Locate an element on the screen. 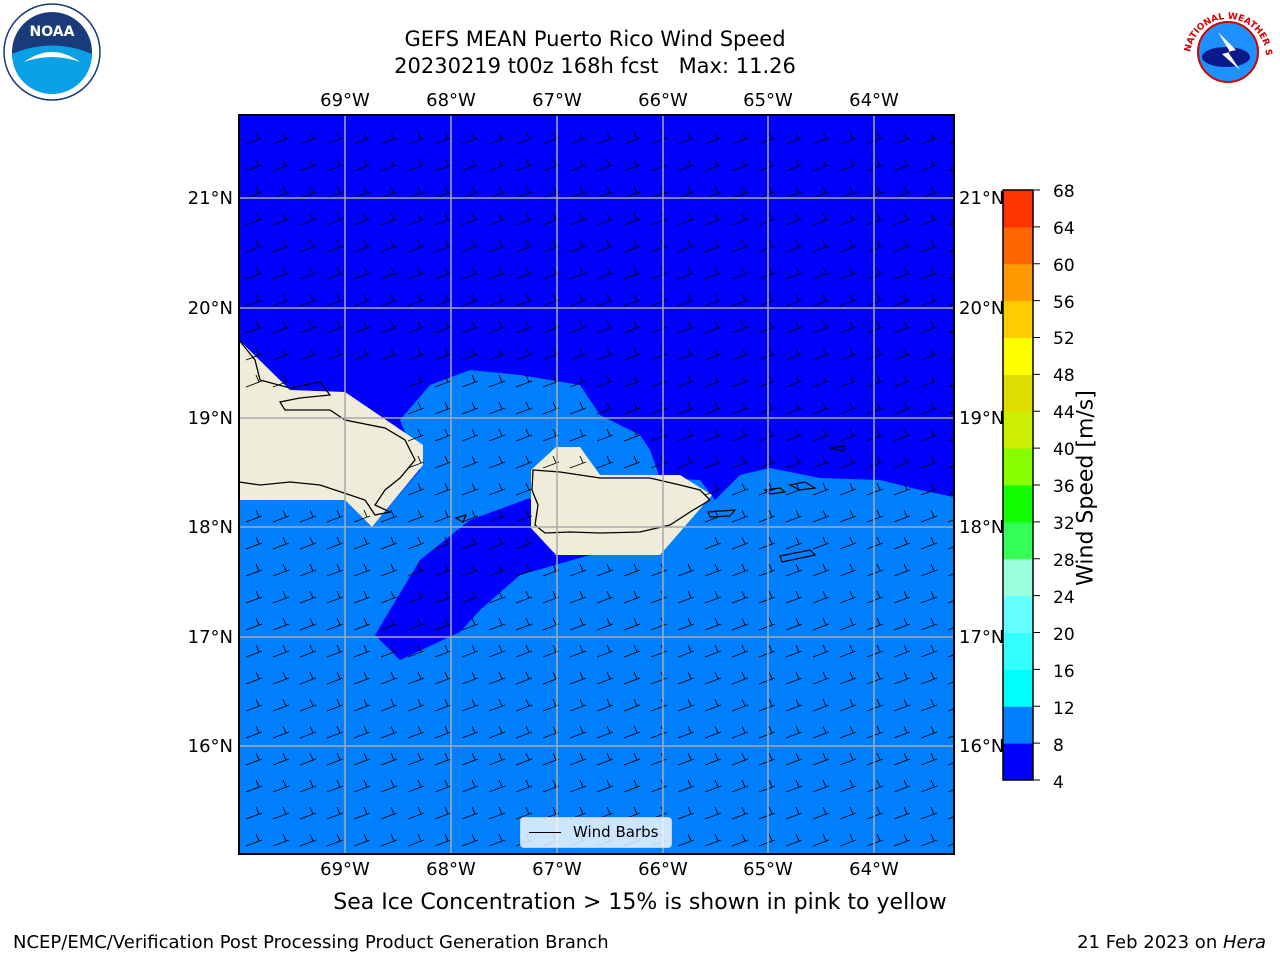 The image size is (1280, 960). colorbar-tick-label: 4 is located at coordinates (1058, 783).